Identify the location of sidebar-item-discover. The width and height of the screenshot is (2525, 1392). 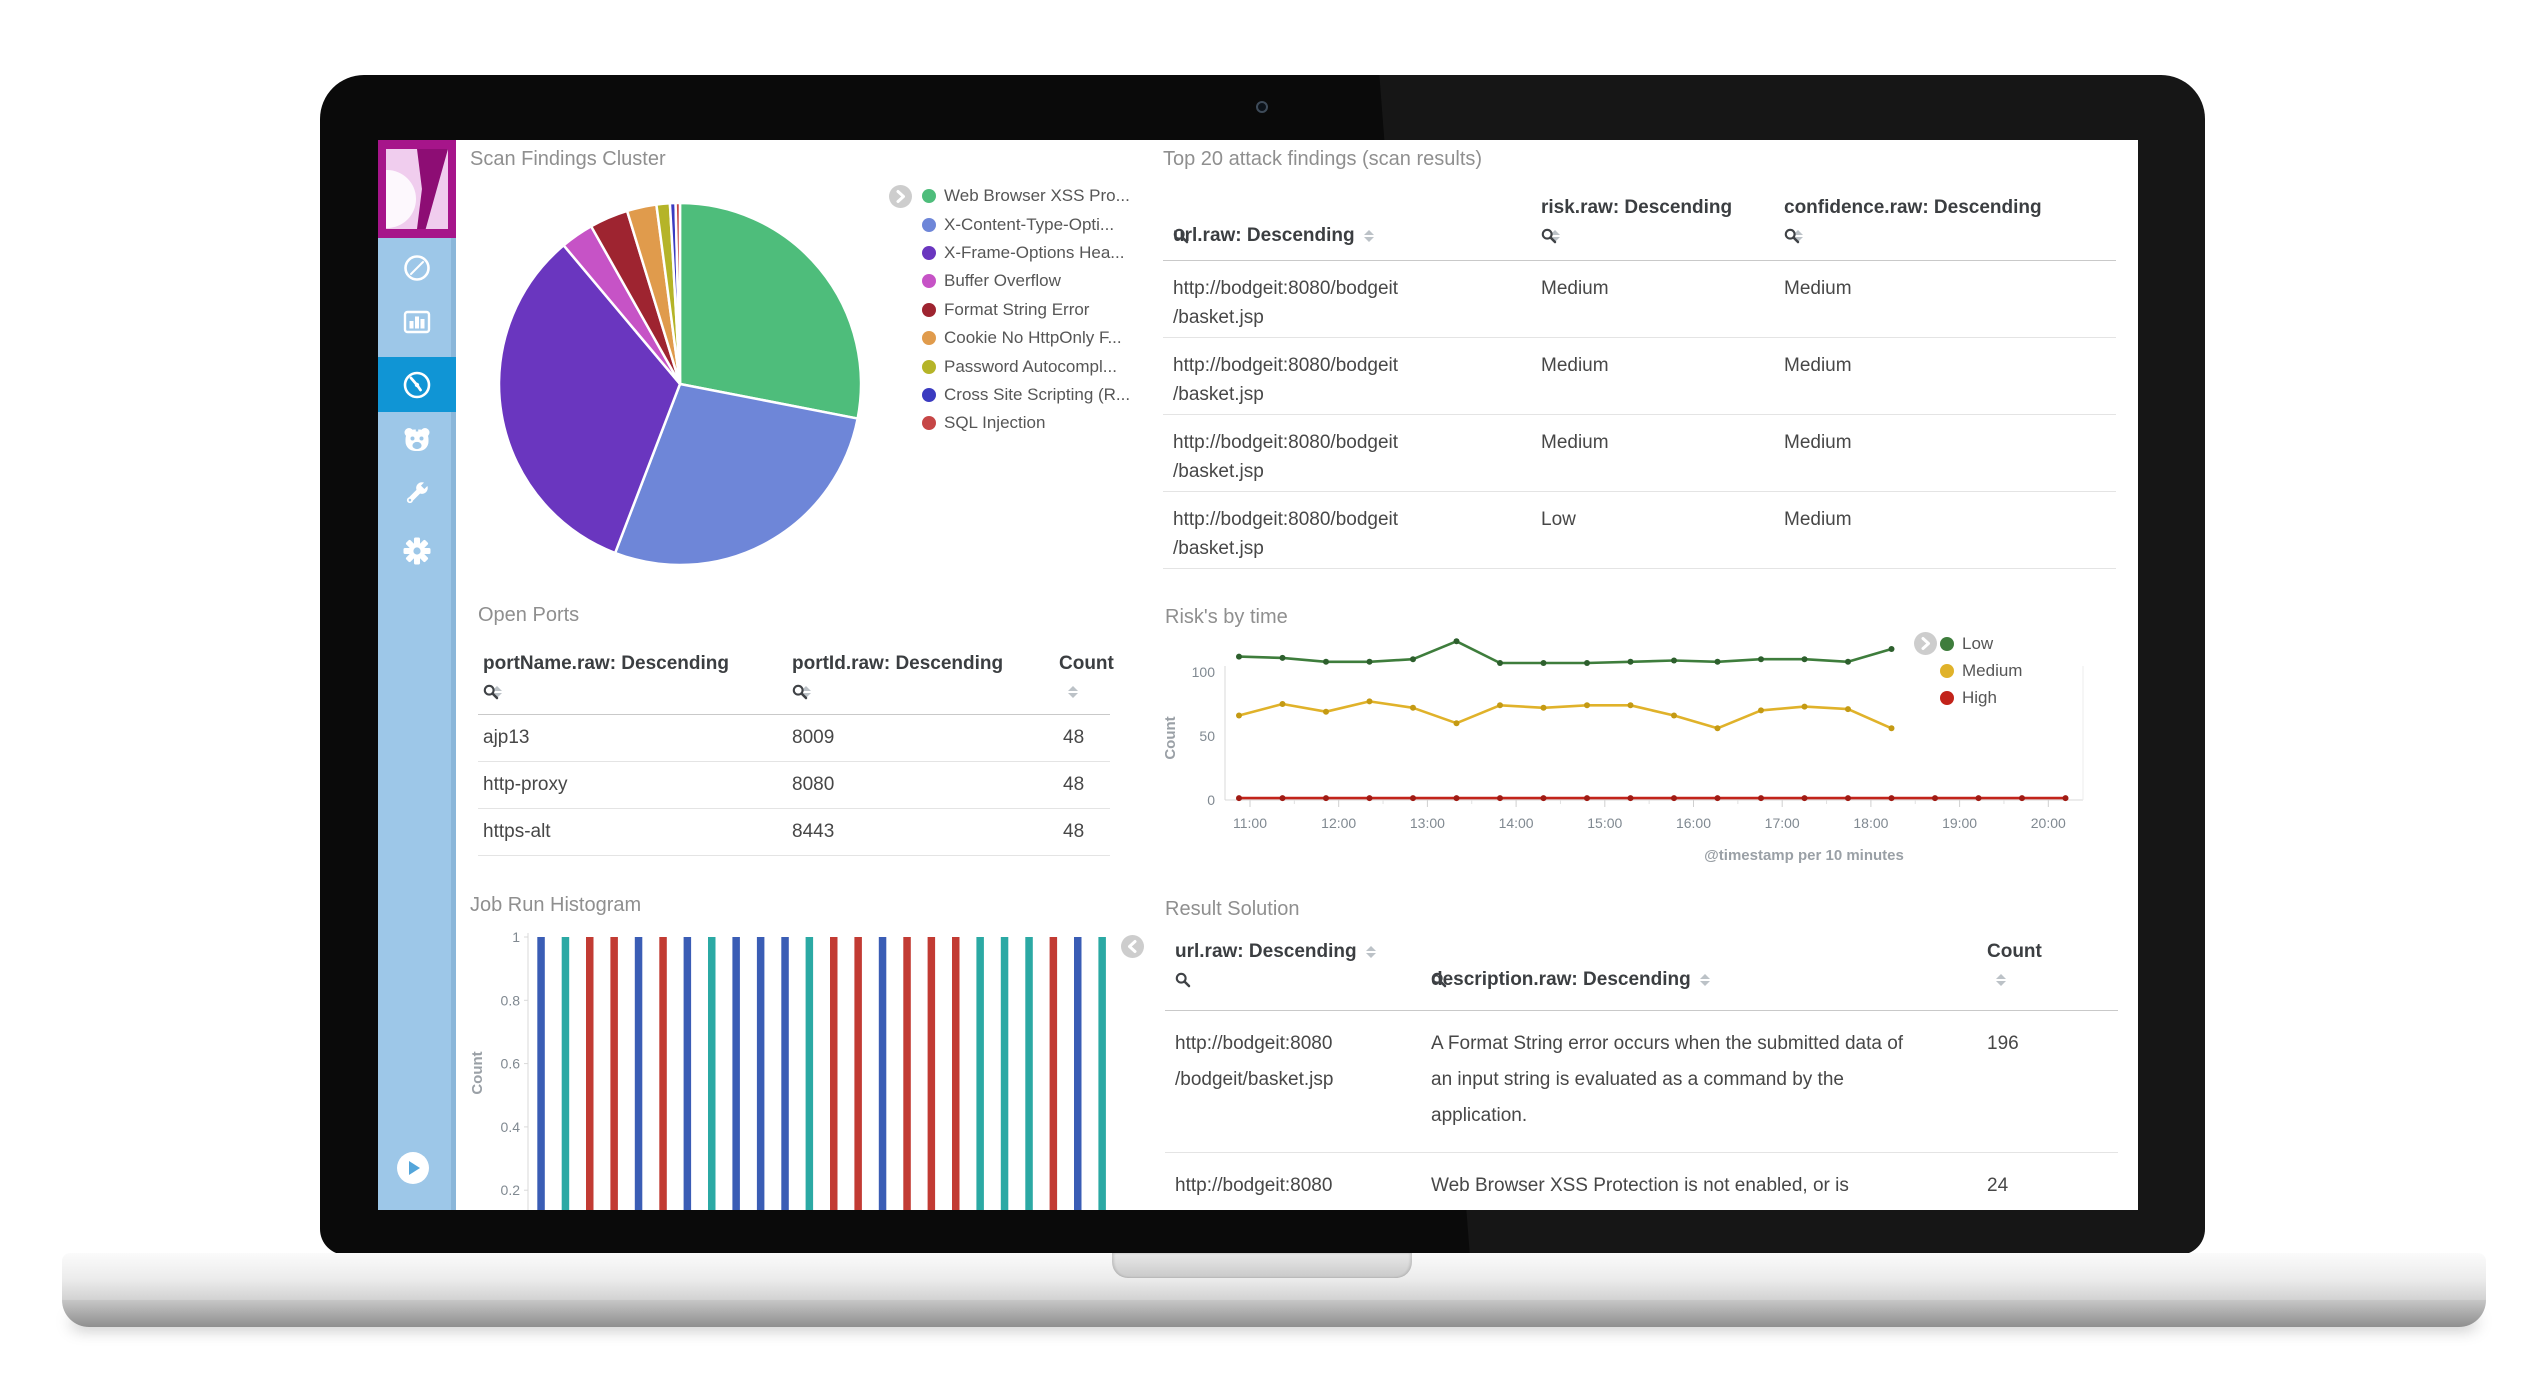
(417, 268).